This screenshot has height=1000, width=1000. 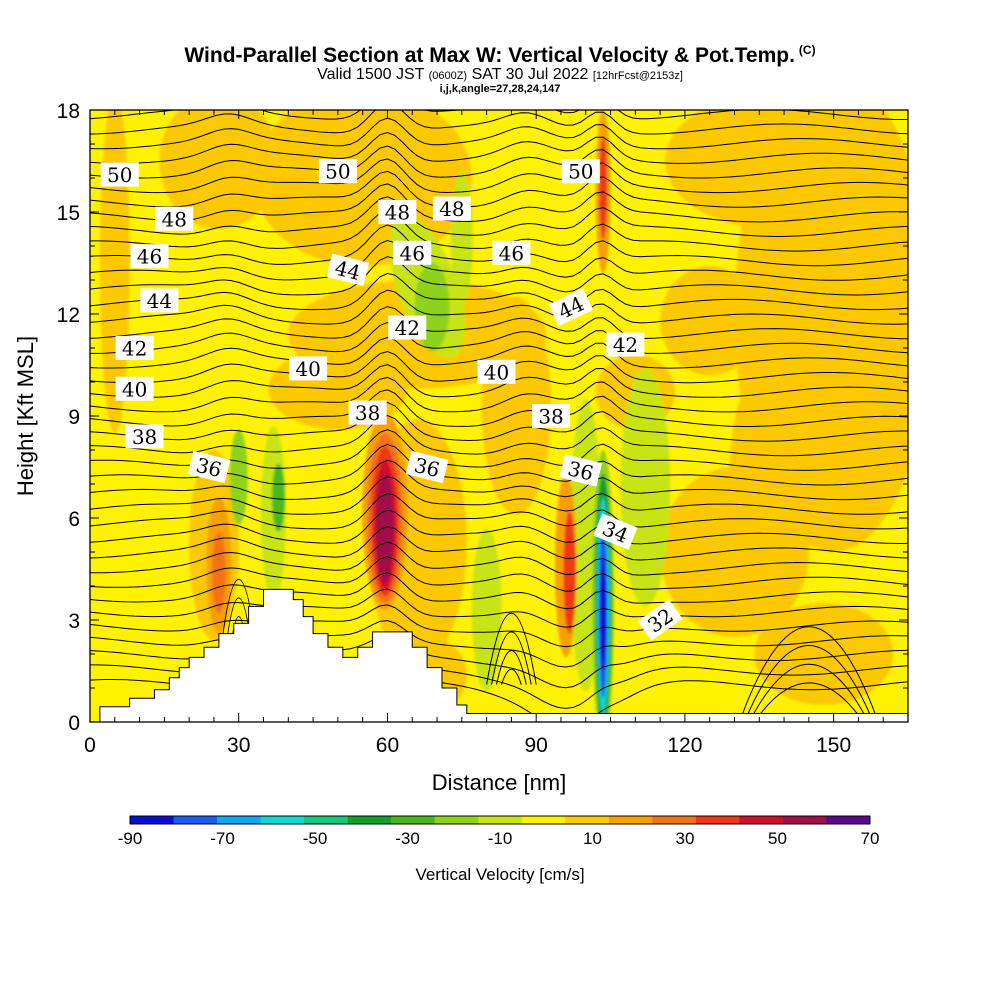 What do you see at coordinates (499, 782) in the screenshot?
I see `x-axis-label: Distance [nm]` at bounding box center [499, 782].